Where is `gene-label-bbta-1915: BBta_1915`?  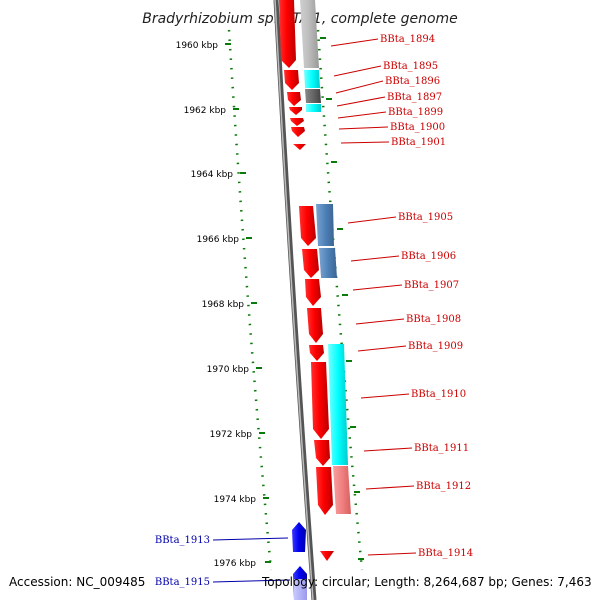 gene-label-bbta-1915: BBta_1915 is located at coordinates (182, 582).